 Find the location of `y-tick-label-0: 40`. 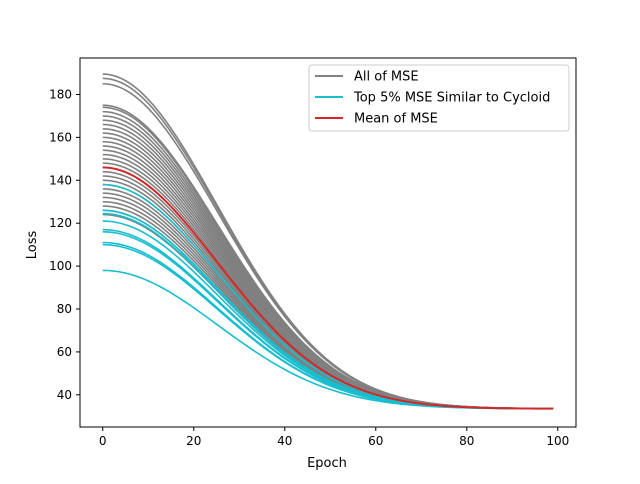

y-tick-label-0: 40 is located at coordinates (64, 395).